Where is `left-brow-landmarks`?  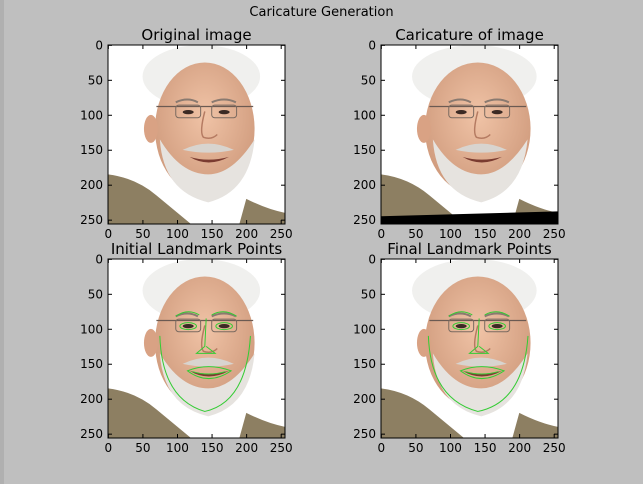 left-brow-landmarks is located at coordinates (187, 314).